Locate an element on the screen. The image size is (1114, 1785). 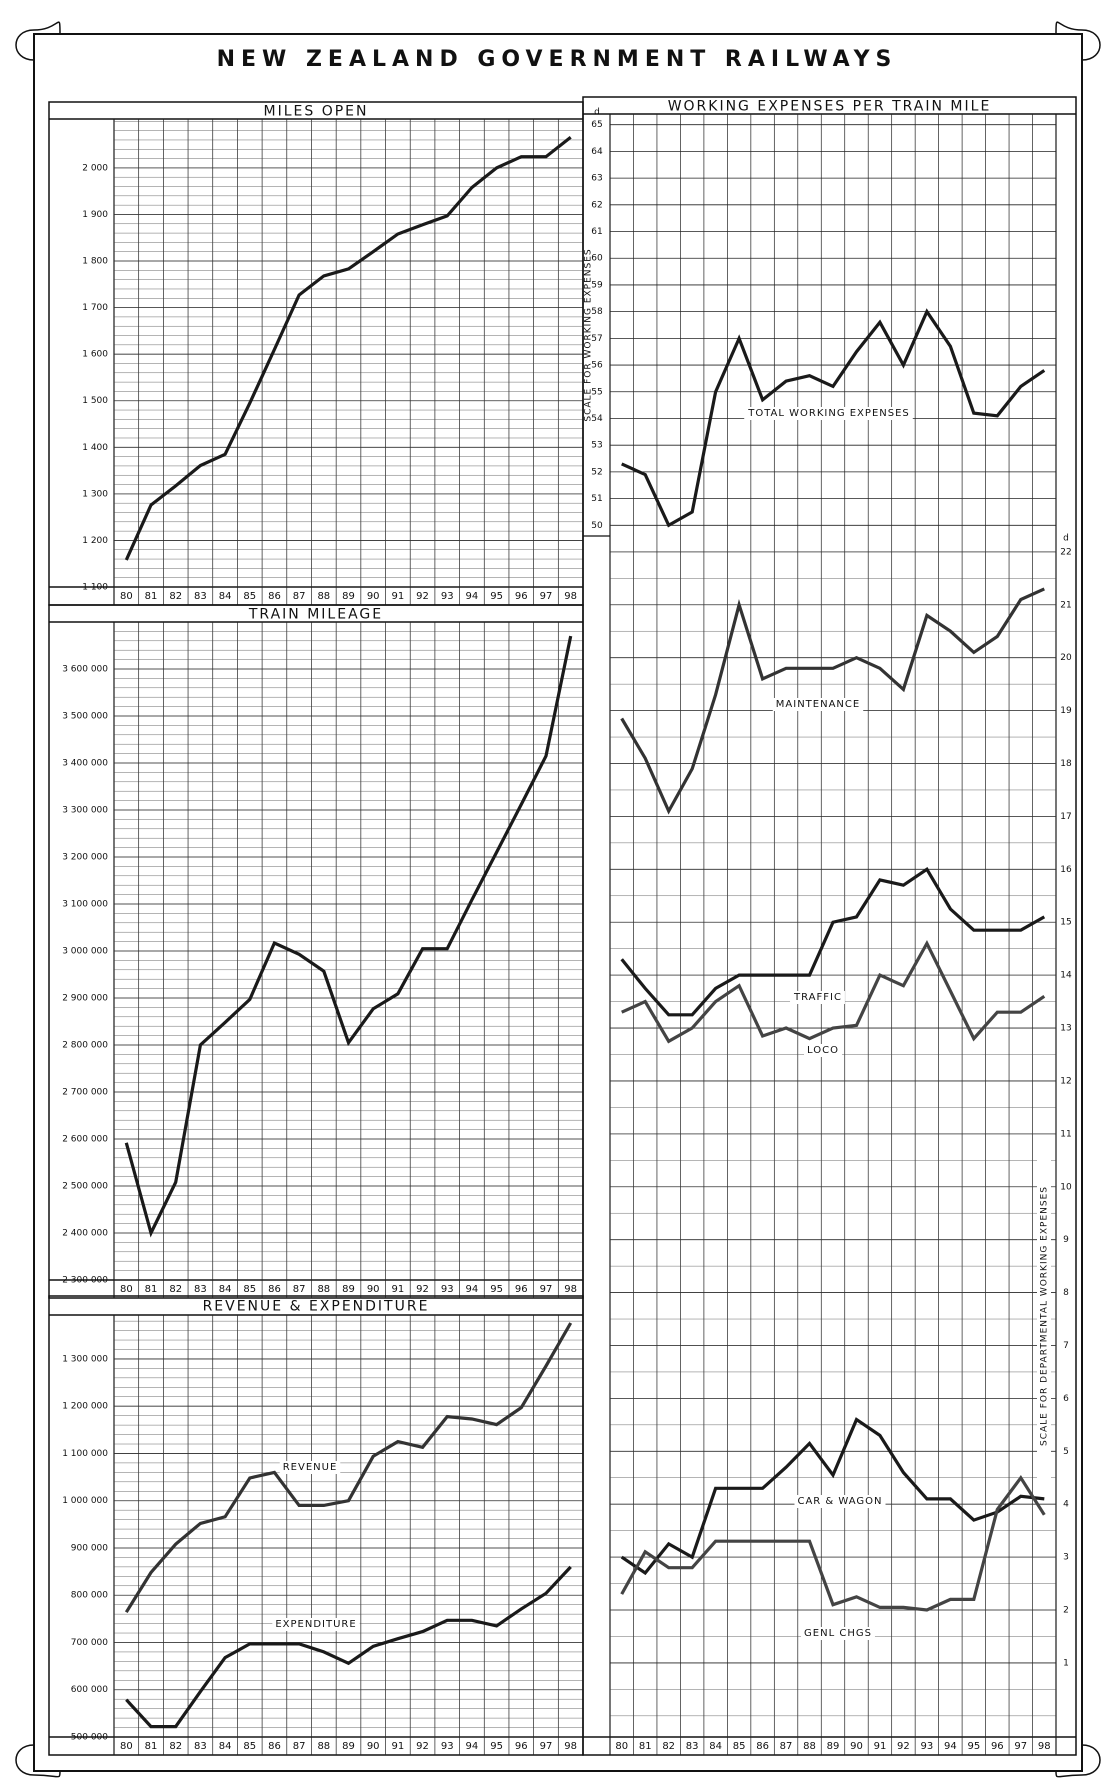
y-unit: d is located at coordinates (597, 113).